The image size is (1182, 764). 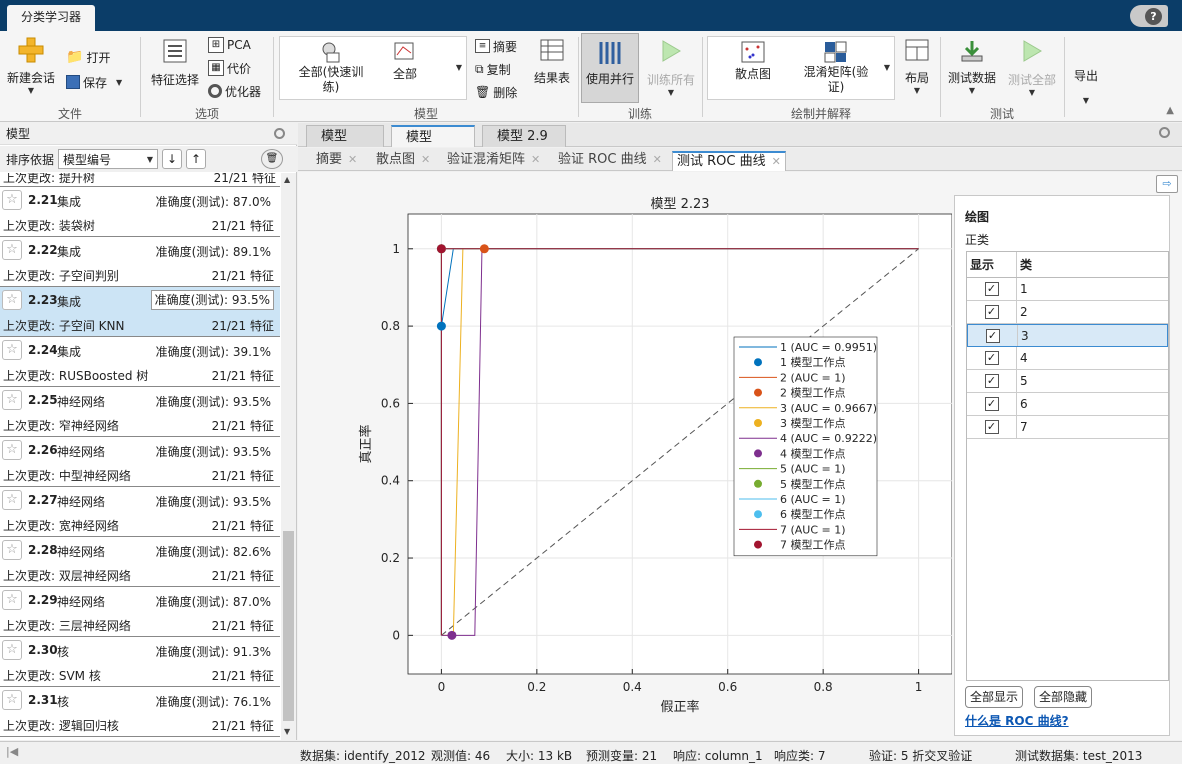 I want to click on use-parallel-button: 使用并行, so click(x=610, y=68).